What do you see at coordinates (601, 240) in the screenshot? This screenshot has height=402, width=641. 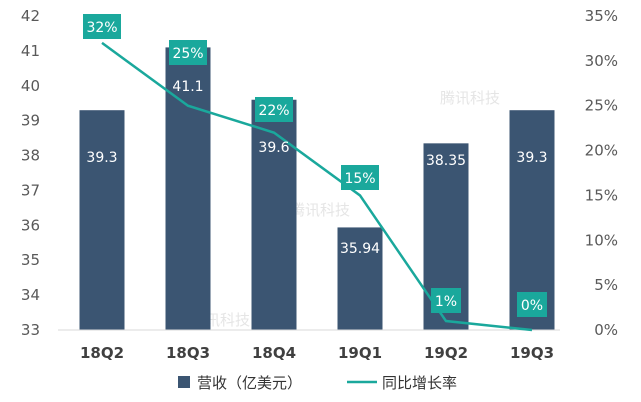 I see `right-axis-tick-label: 10%` at bounding box center [601, 240].